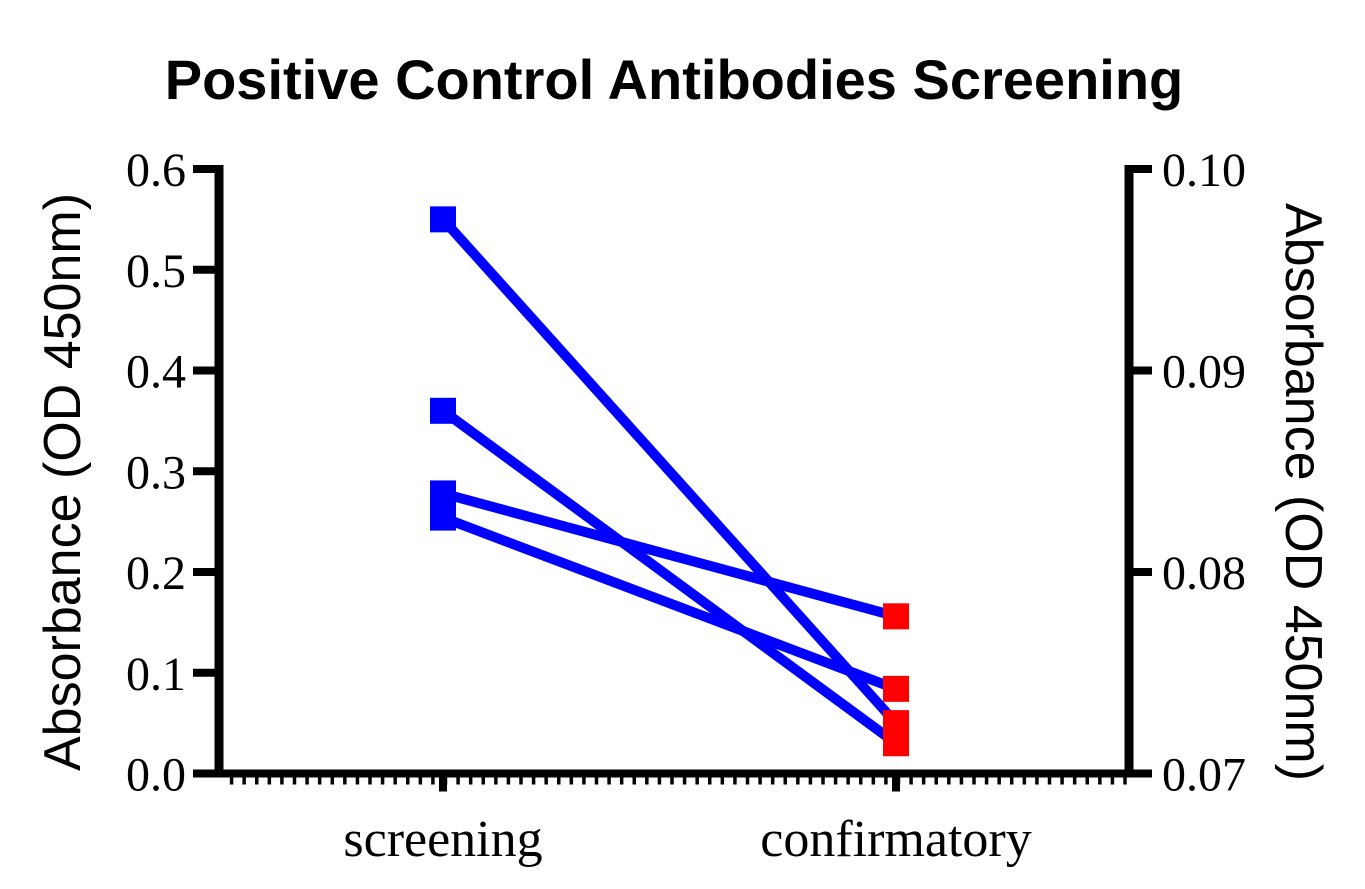 The height and width of the screenshot is (889, 1365). Describe the element at coordinates (1303, 492) in the screenshot. I see `right-axis-title: Absorbance (OD 450nm)` at that location.